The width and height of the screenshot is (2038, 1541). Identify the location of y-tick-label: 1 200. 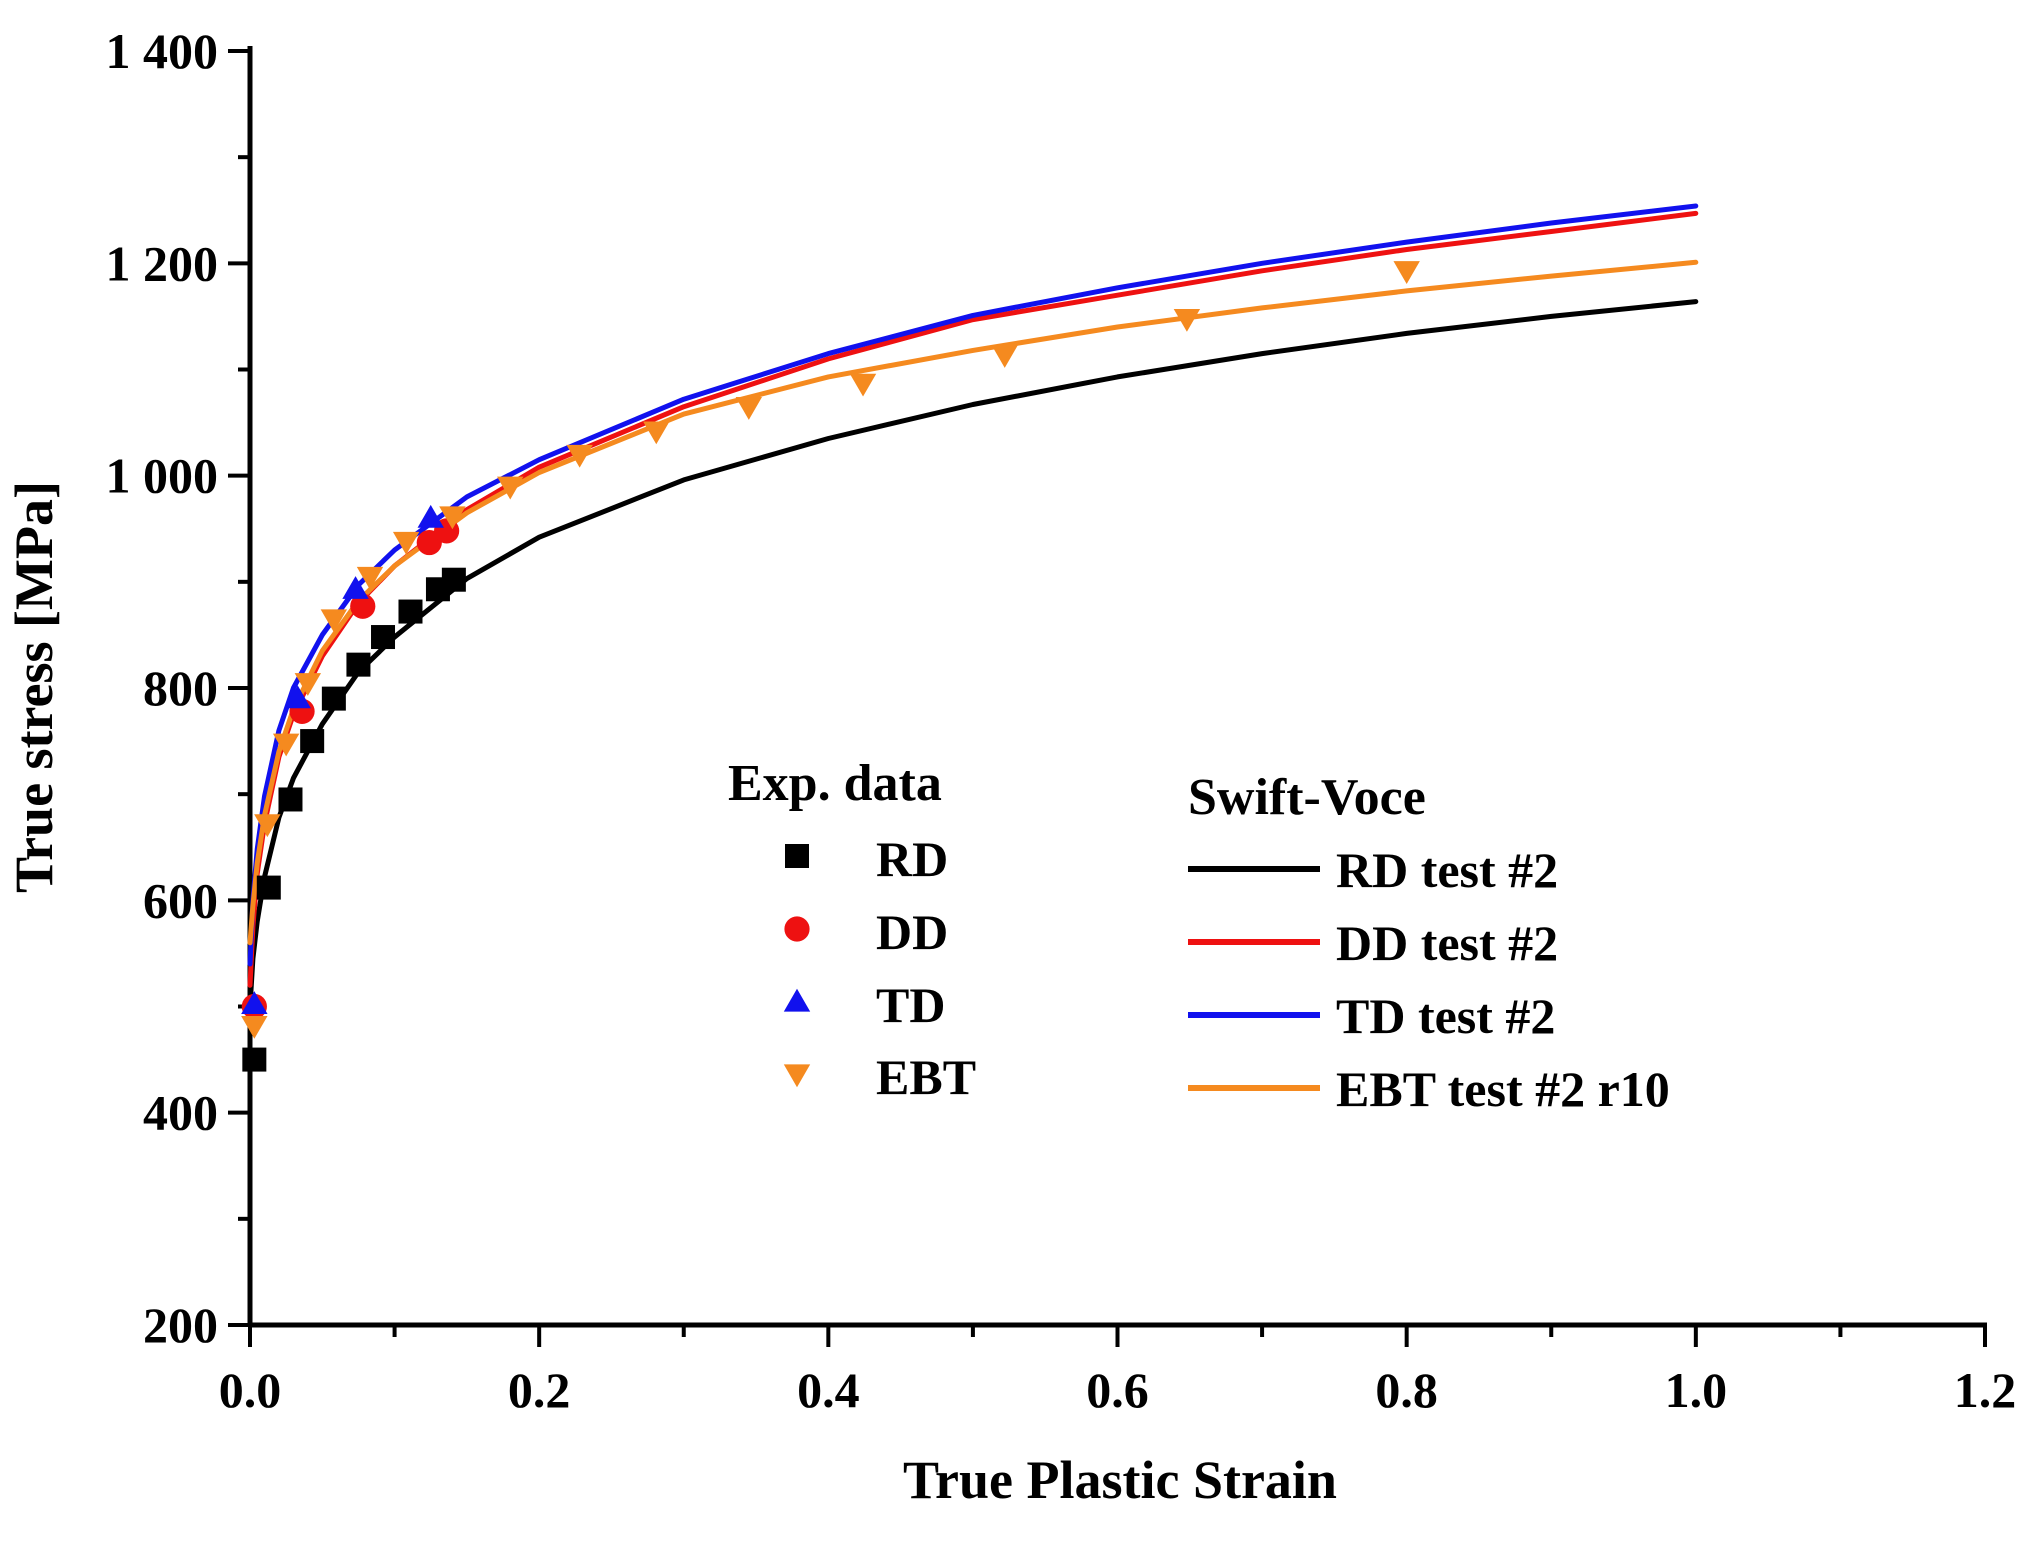
(162, 263).